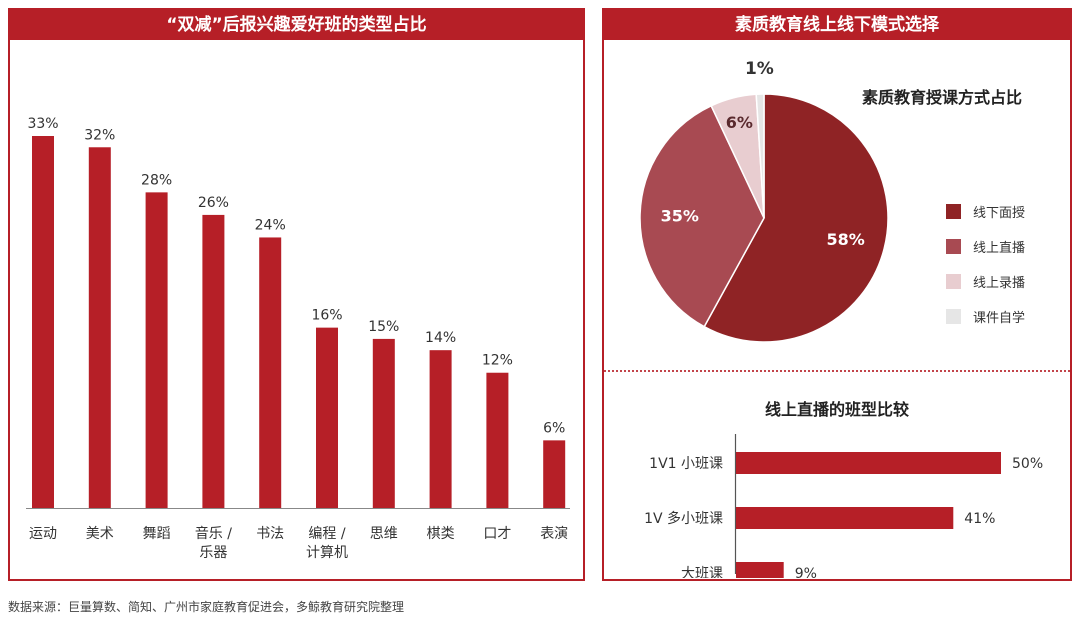 This screenshot has height=620, width=1080. Describe the element at coordinates (270, 534) in the screenshot. I see `bar-category-label-4: 书法` at that location.